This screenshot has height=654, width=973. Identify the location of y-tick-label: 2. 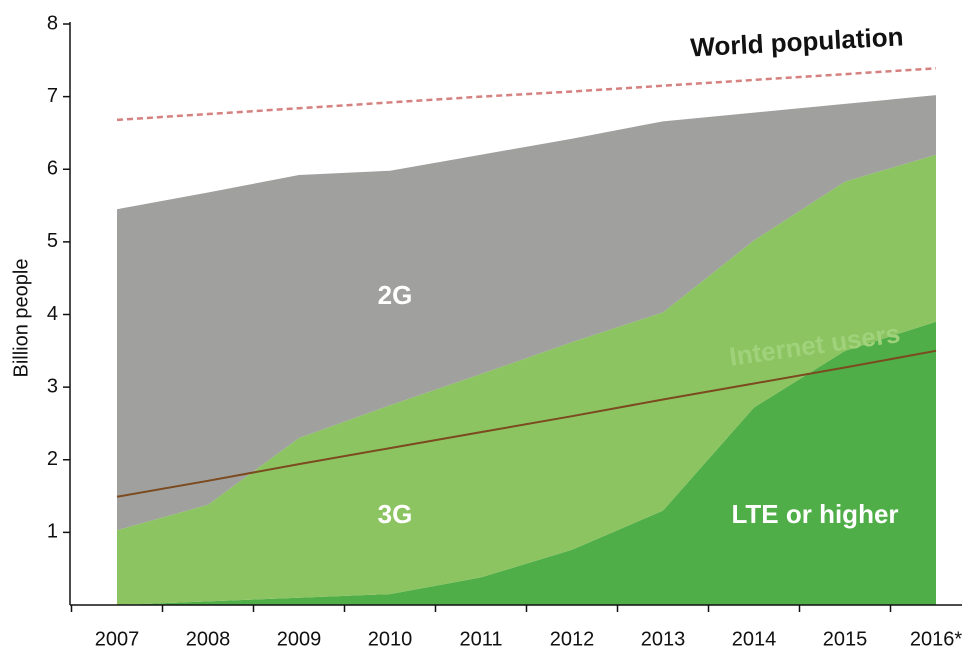
(52, 459).